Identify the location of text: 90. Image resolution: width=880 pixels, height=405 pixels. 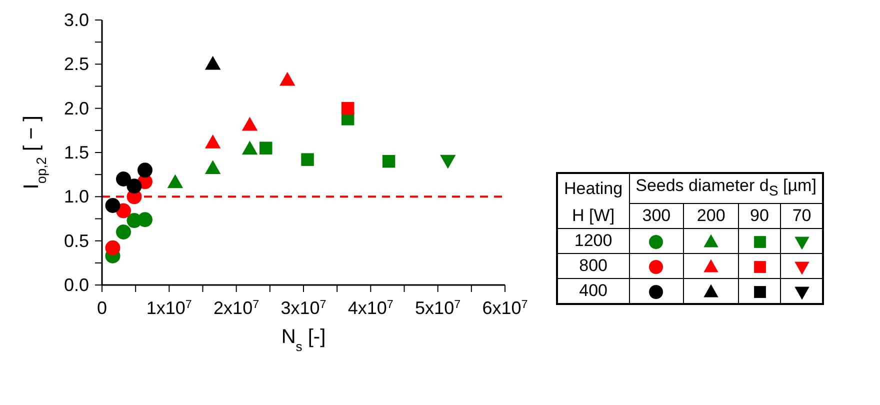
(759, 216).